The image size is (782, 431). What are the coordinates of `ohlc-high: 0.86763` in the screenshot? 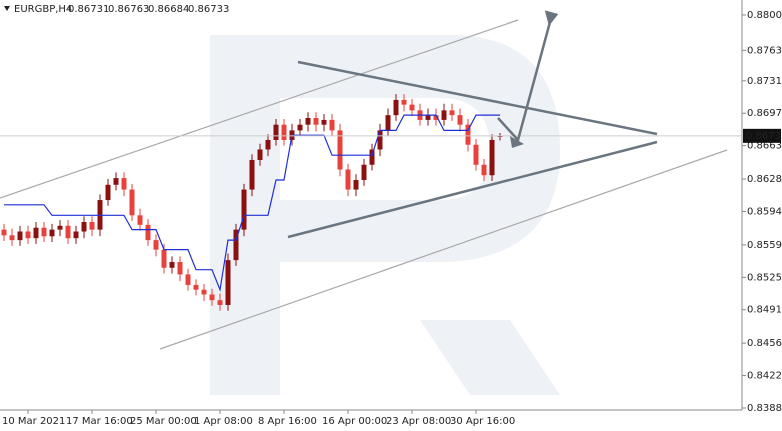 It's located at (128, 9).